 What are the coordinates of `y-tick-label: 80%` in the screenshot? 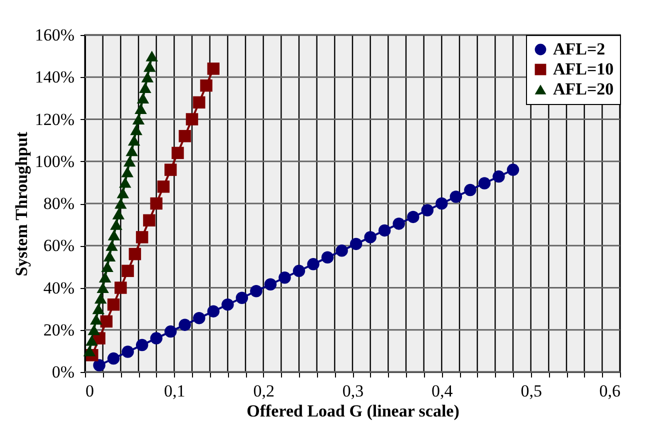 It's located at (58, 203).